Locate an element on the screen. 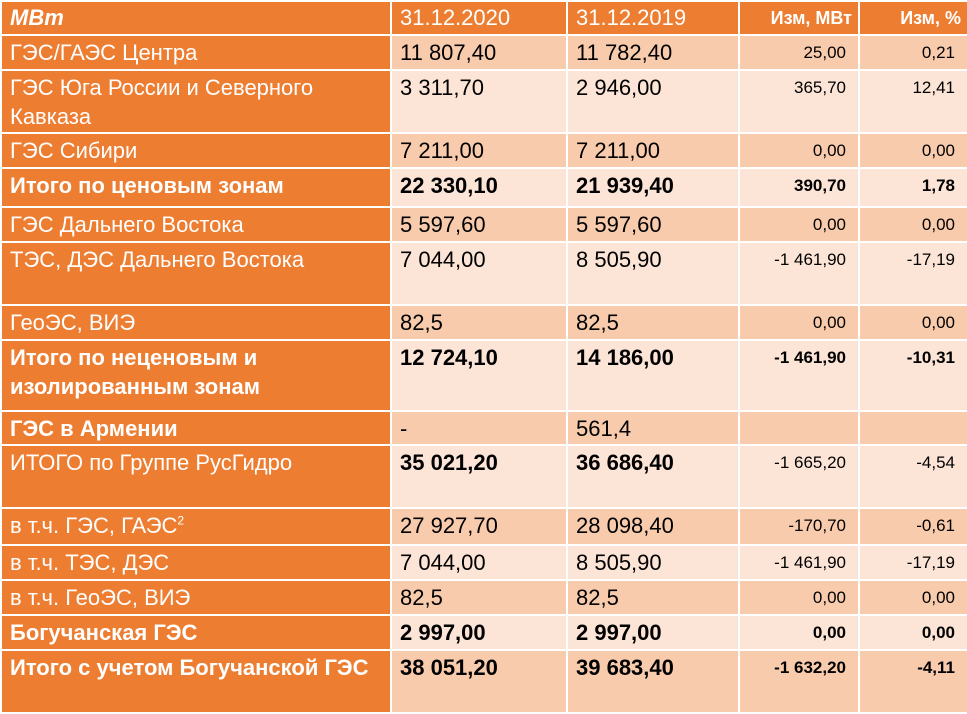 Image resolution: width=967 pixels, height=714 pixels. value-2019: 7 211,00 is located at coordinates (653, 150).